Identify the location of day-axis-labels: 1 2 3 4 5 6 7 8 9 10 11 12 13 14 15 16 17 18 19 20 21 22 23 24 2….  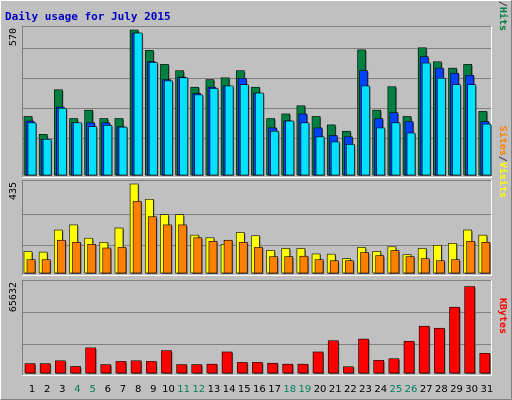
(261, 389).